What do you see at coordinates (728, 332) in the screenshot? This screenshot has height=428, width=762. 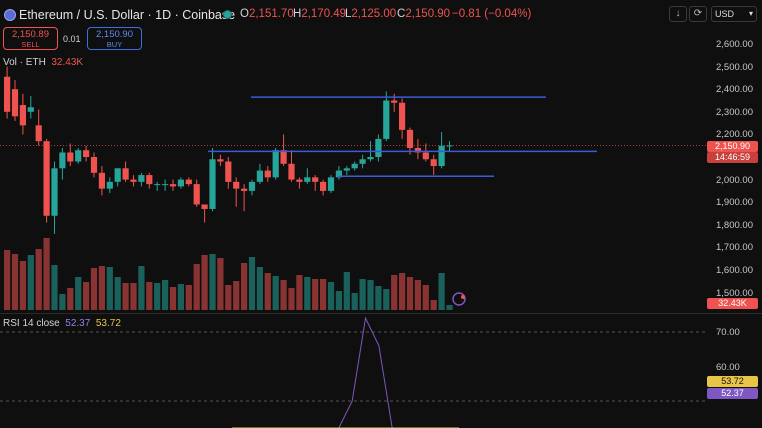 I see `rsi-axis-70: 70.00` at bounding box center [728, 332].